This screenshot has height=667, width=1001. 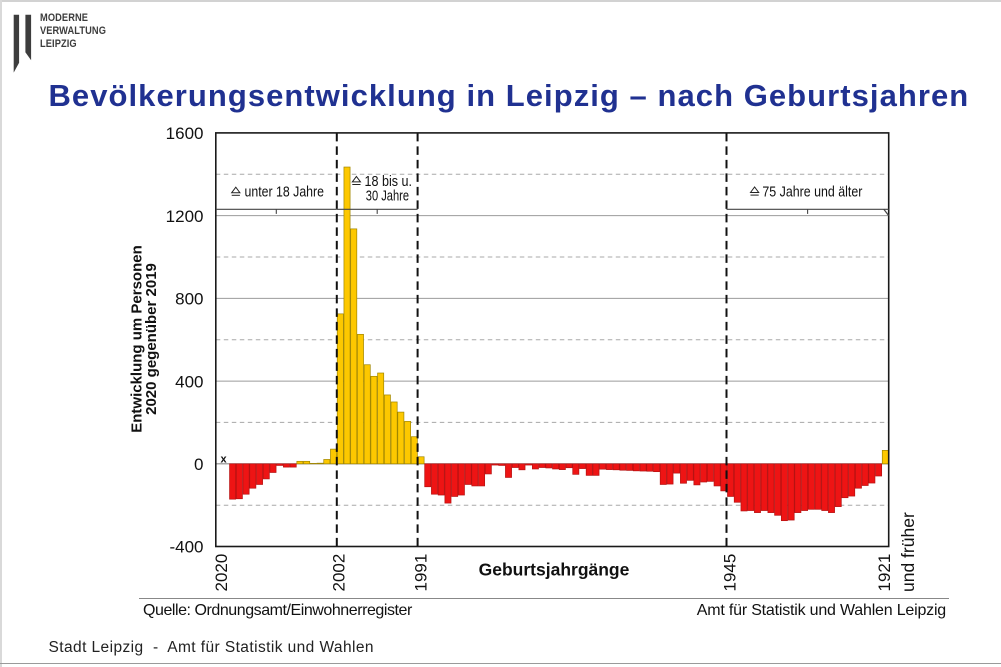 What do you see at coordinates (884, 573) in the screenshot?
I see `svg-text: 1921` at bounding box center [884, 573].